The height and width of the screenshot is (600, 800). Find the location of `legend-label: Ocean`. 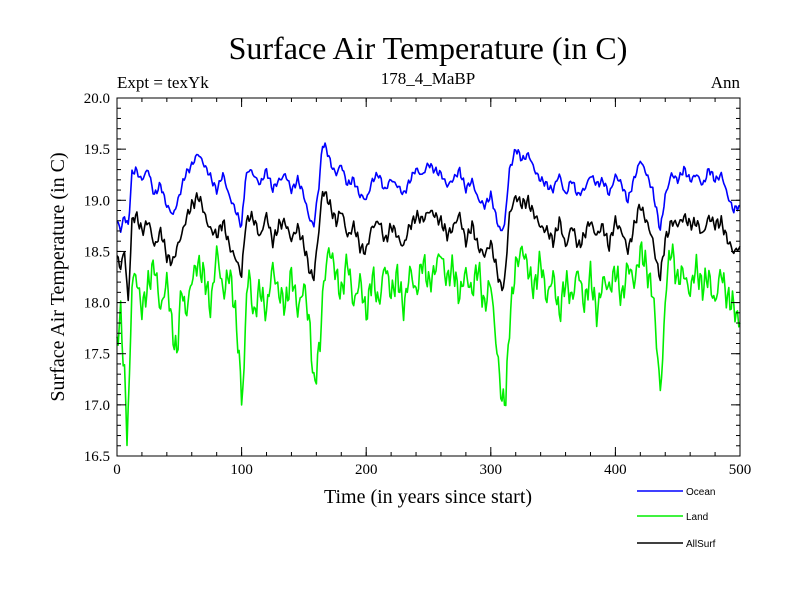

legend-label: Ocean is located at coordinates (700, 492).